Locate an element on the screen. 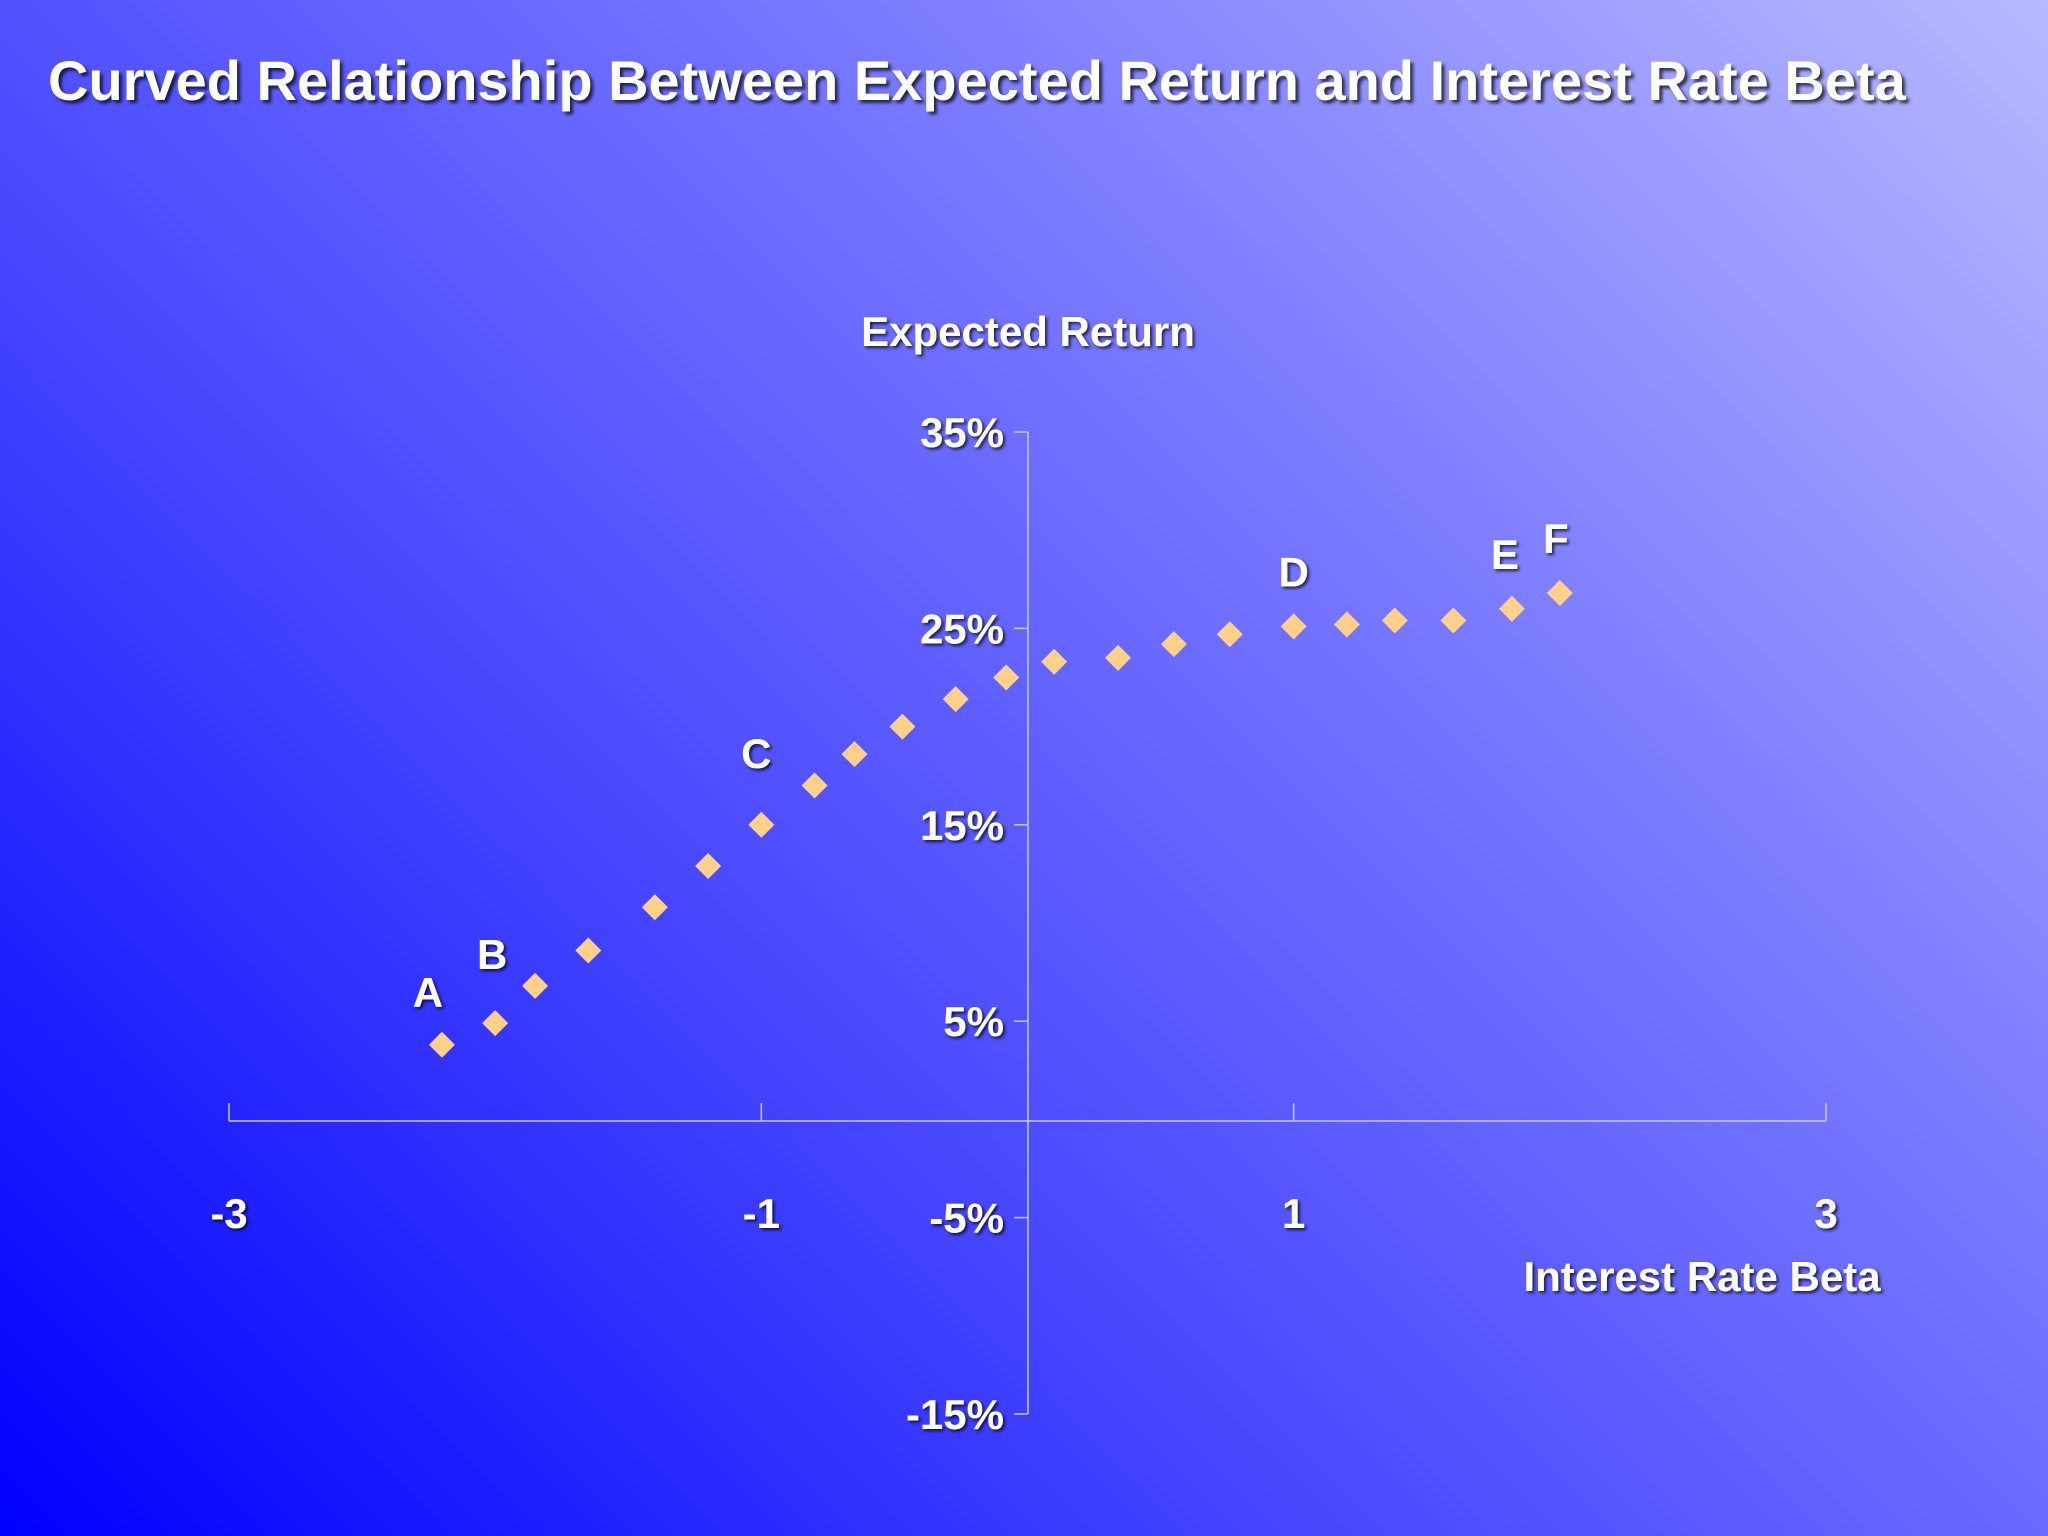 Image resolution: width=2048 pixels, height=1536 pixels. x-tick-label: -1 is located at coordinates (761, 1213).